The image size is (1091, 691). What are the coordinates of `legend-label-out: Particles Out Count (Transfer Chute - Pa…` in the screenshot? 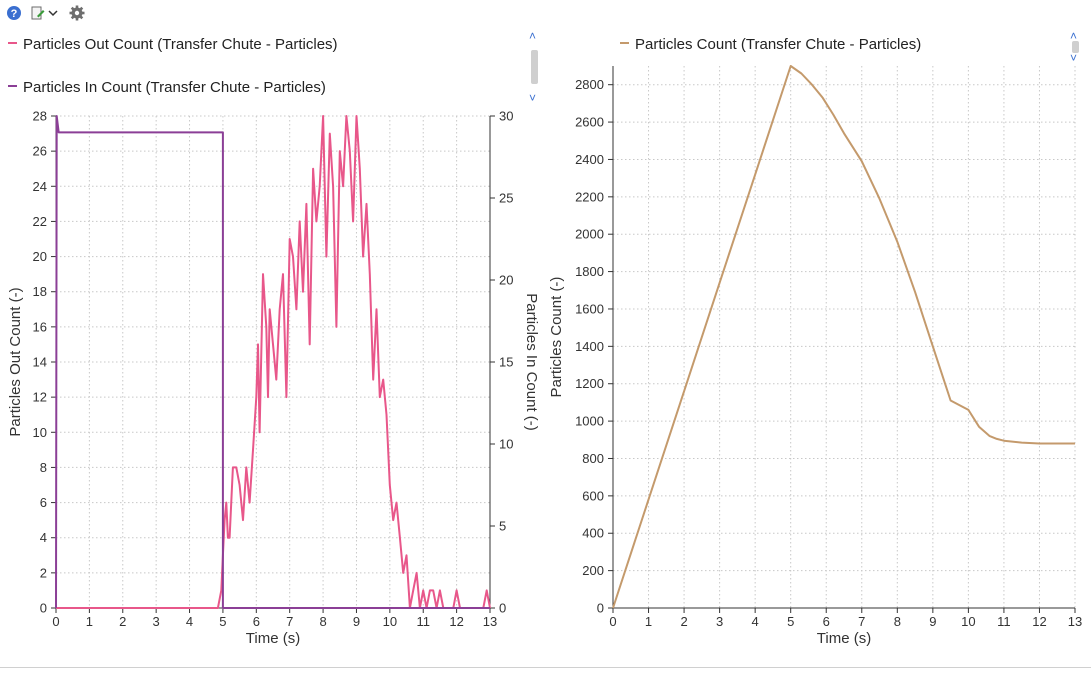 It's located at (180, 44).